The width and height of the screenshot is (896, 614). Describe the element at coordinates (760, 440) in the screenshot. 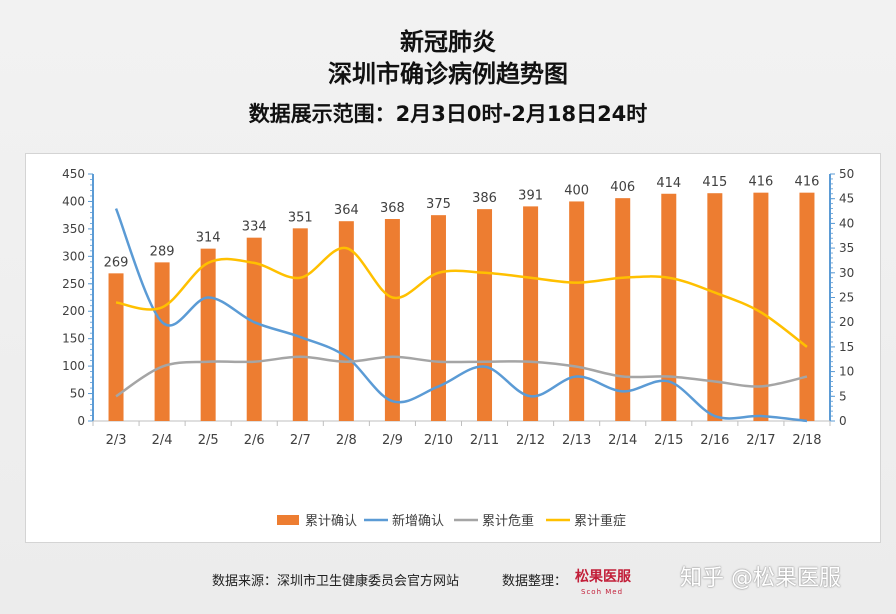

I see `x-tick-label: 2/17` at that location.